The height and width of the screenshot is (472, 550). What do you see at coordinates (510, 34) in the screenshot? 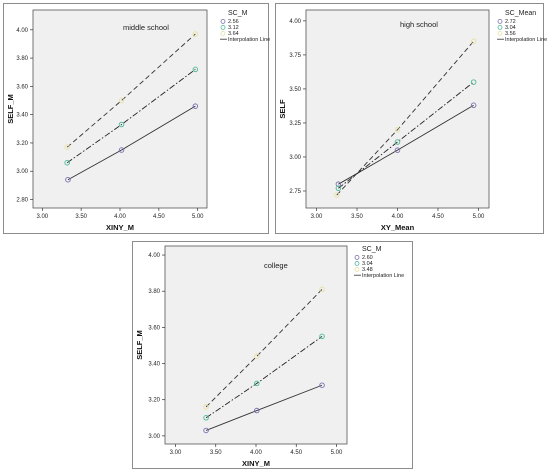
I see `legend-label: 3.56` at bounding box center [510, 34].